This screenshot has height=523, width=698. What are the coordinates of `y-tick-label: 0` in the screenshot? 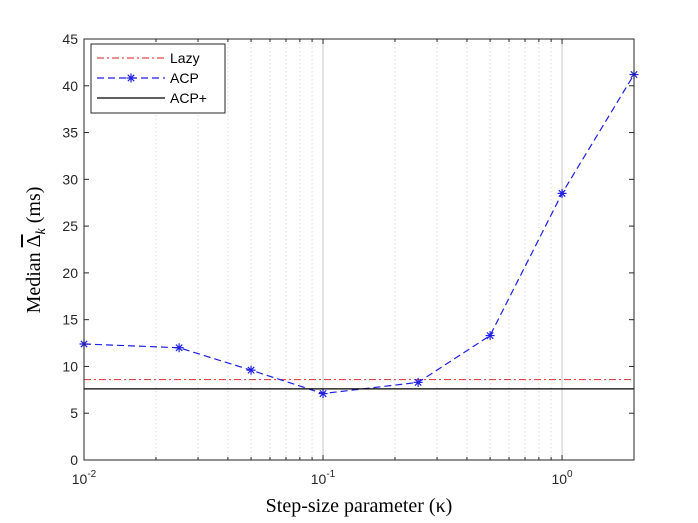 It's located at (74, 460).